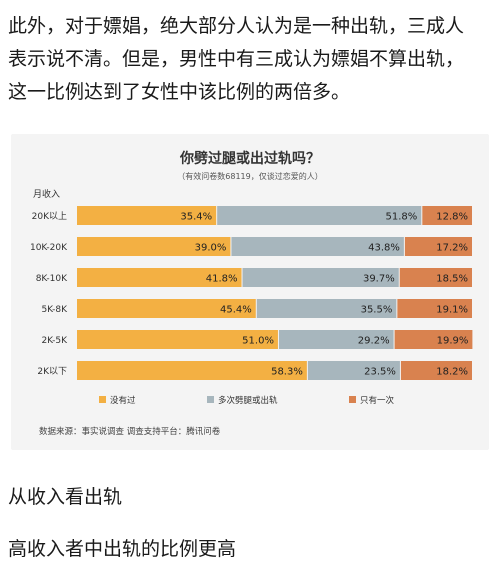 This screenshot has width=500, height=574. What do you see at coordinates (249, 158) in the screenshot?
I see `chart-title: 你劈过腿或出过轨吗？` at bounding box center [249, 158].